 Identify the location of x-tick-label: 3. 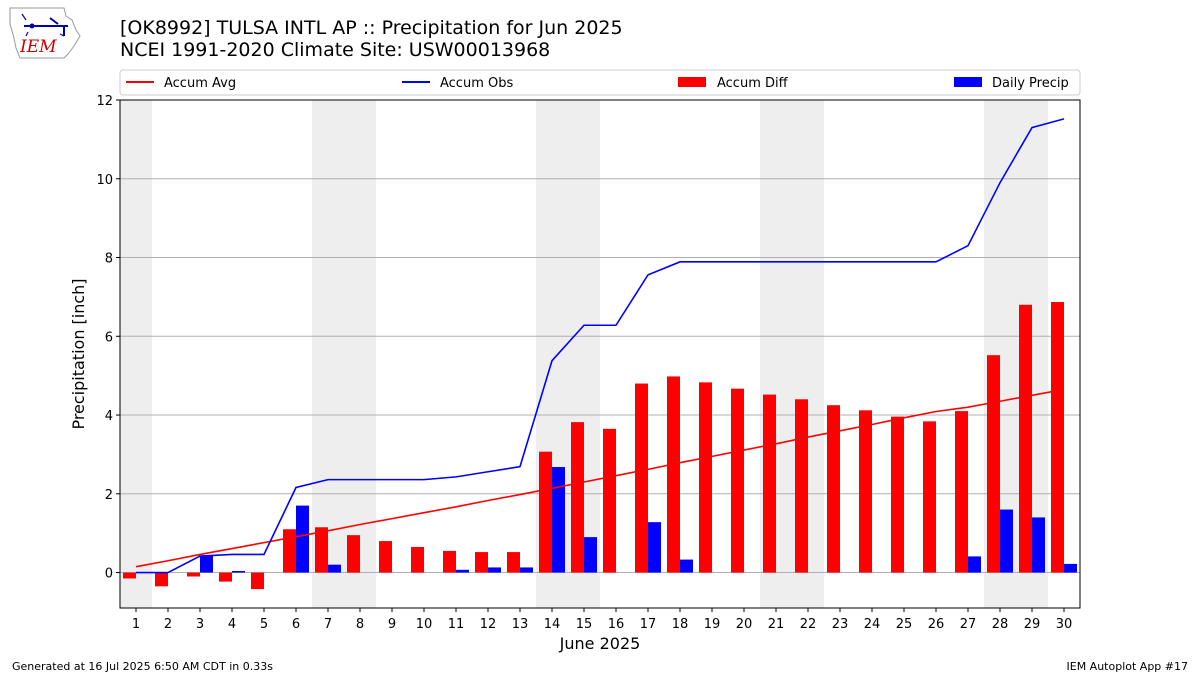
(200, 624).